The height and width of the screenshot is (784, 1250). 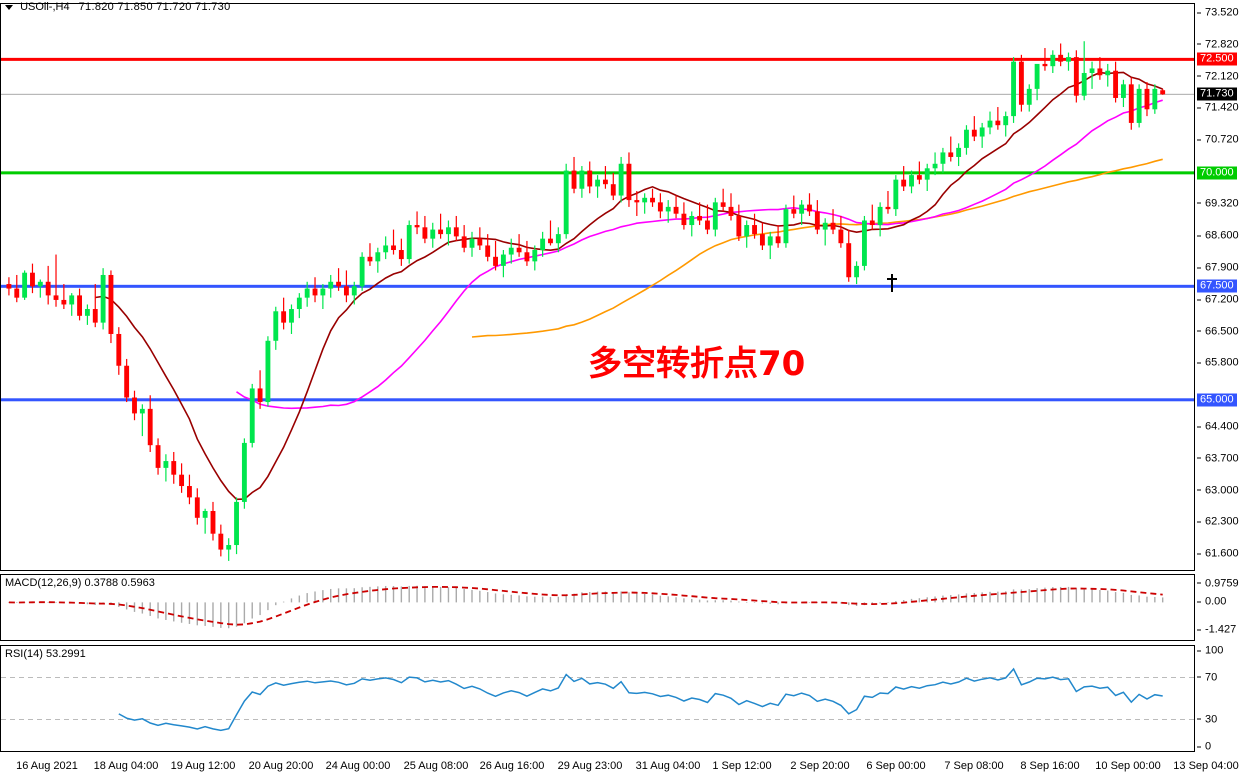 What do you see at coordinates (512, 766) in the screenshot?
I see `time-axis-label: 26 Aug 16:00` at bounding box center [512, 766].